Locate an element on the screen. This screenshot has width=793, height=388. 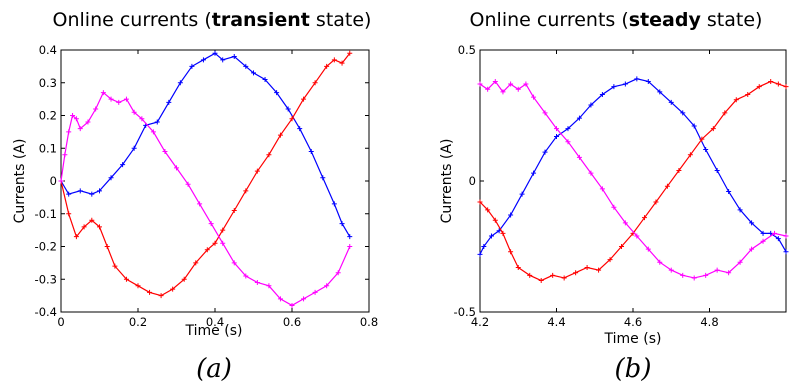
caption-b: (b) is located at coordinates (633, 369).